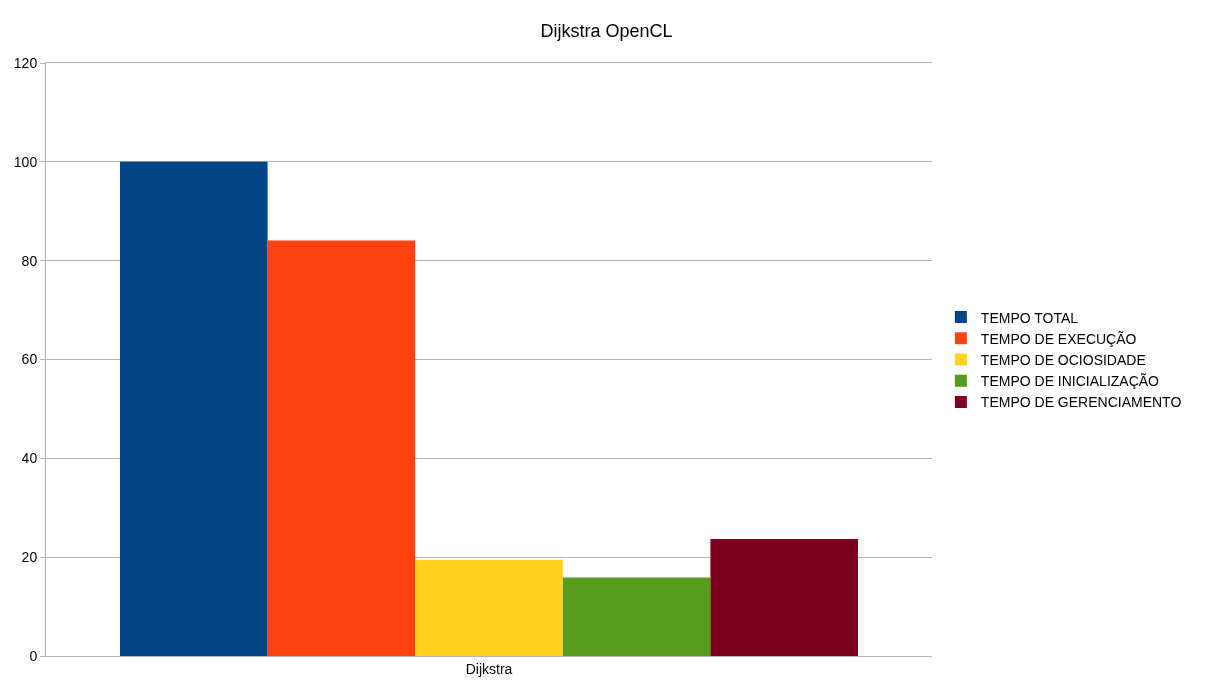  Describe the element at coordinates (1070, 381) in the screenshot. I see `legend-label: TEMPO DE INICIALIZAÇÃO` at that location.